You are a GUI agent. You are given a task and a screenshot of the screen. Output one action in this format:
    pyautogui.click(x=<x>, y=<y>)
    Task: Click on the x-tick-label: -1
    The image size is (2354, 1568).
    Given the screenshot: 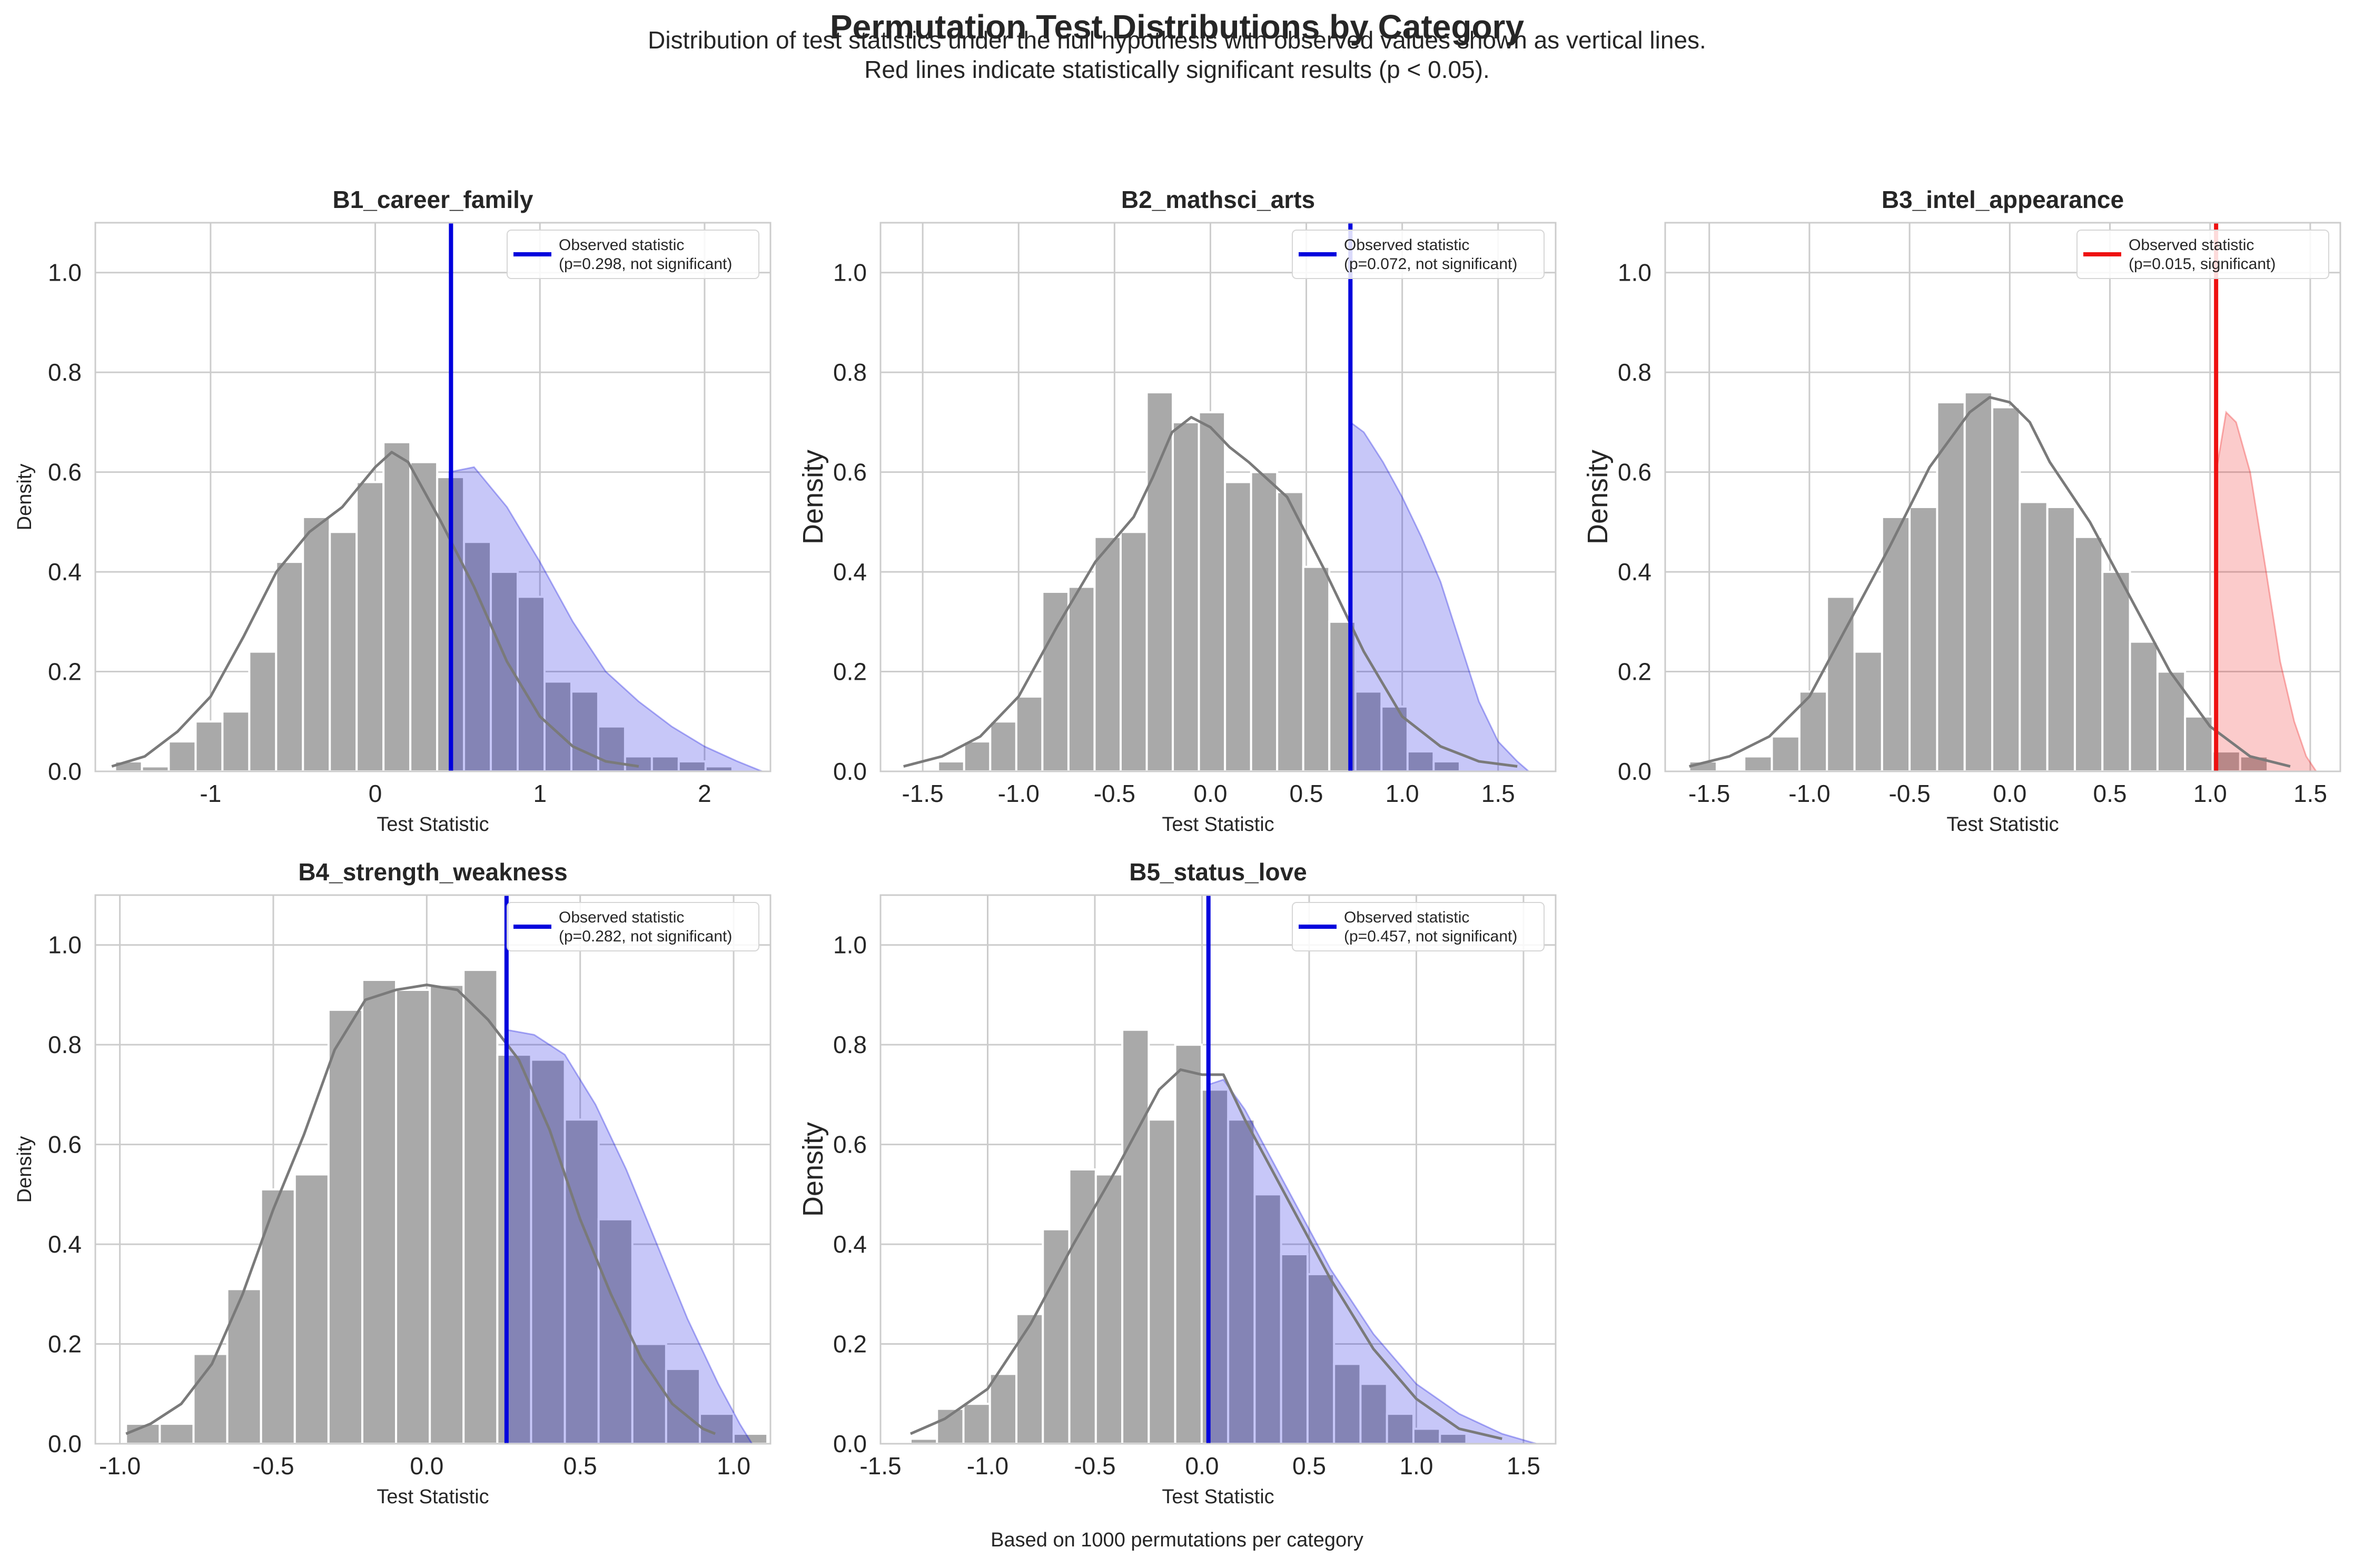 What is the action you would take?
    pyautogui.click(x=210, y=793)
    